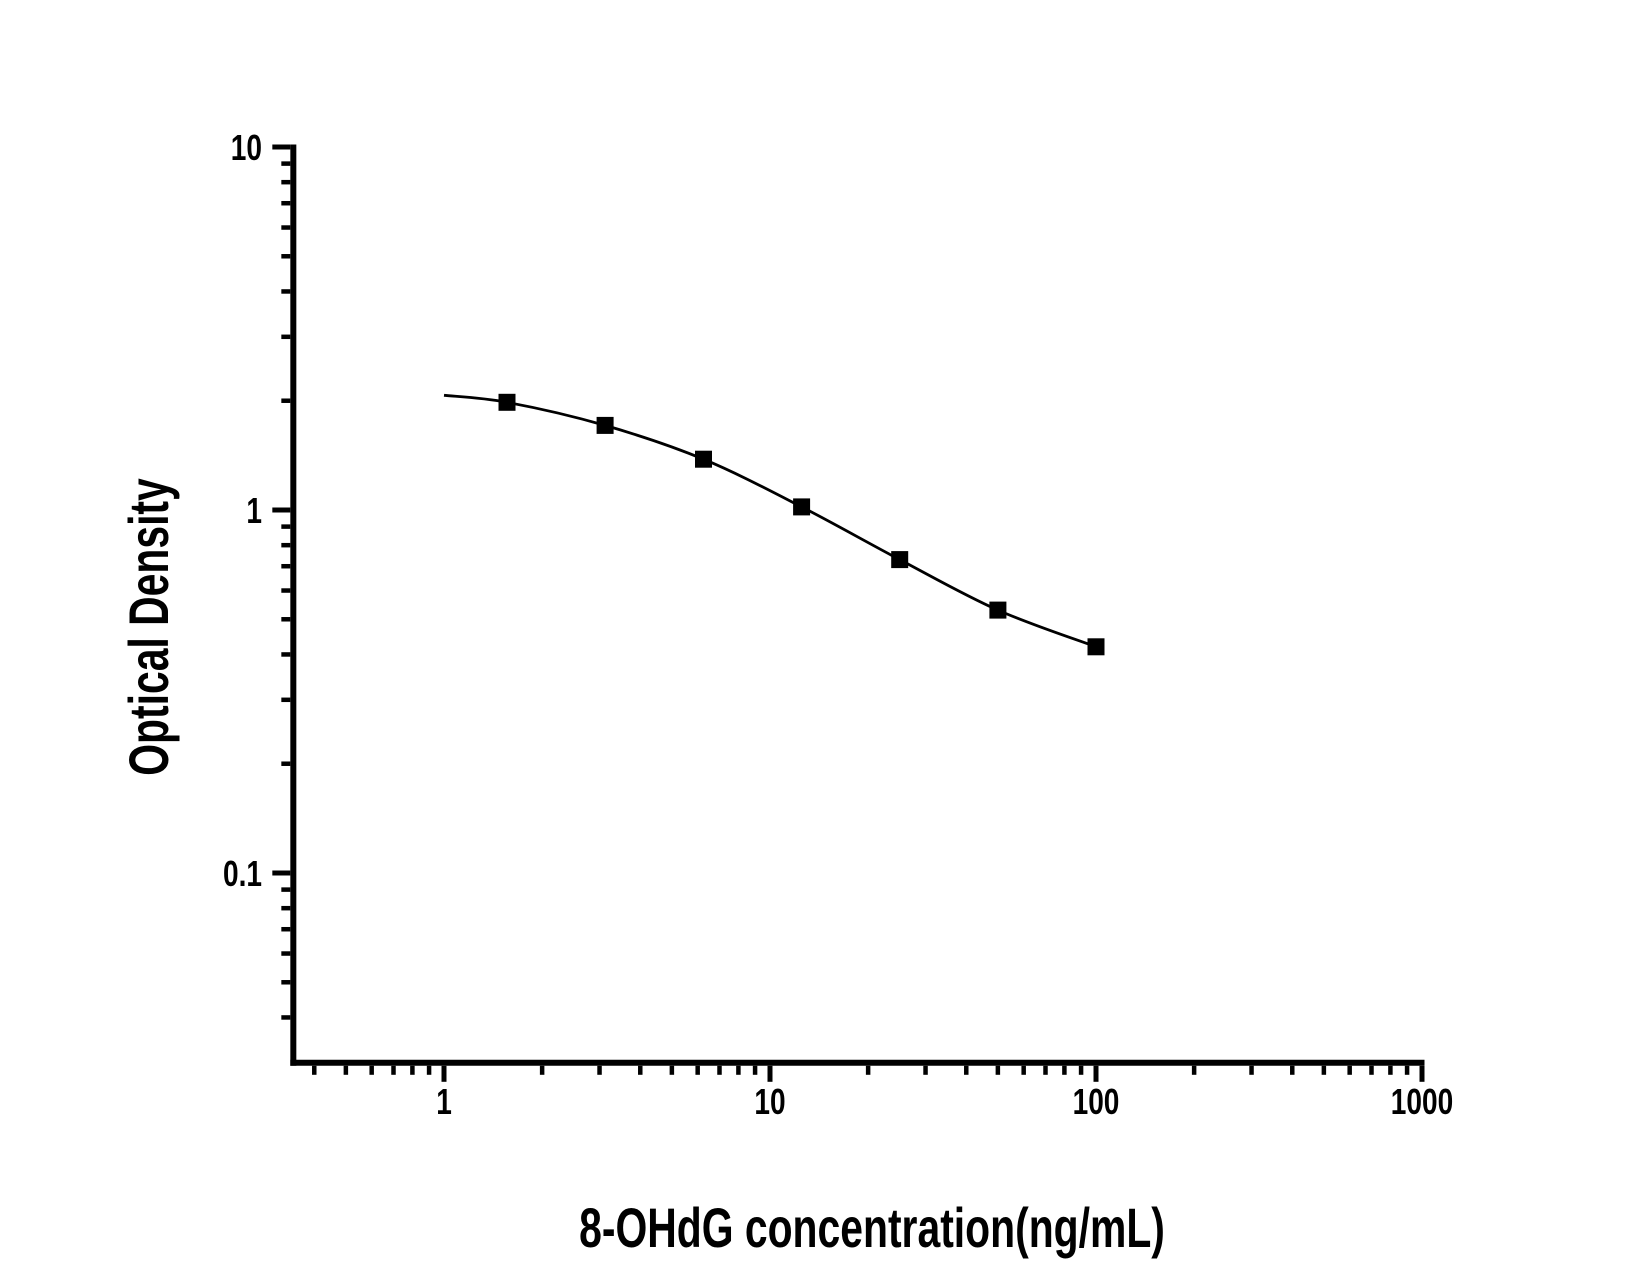  What do you see at coordinates (242, 874) in the screenshot?
I see `y-tick-label: 0.1` at bounding box center [242, 874].